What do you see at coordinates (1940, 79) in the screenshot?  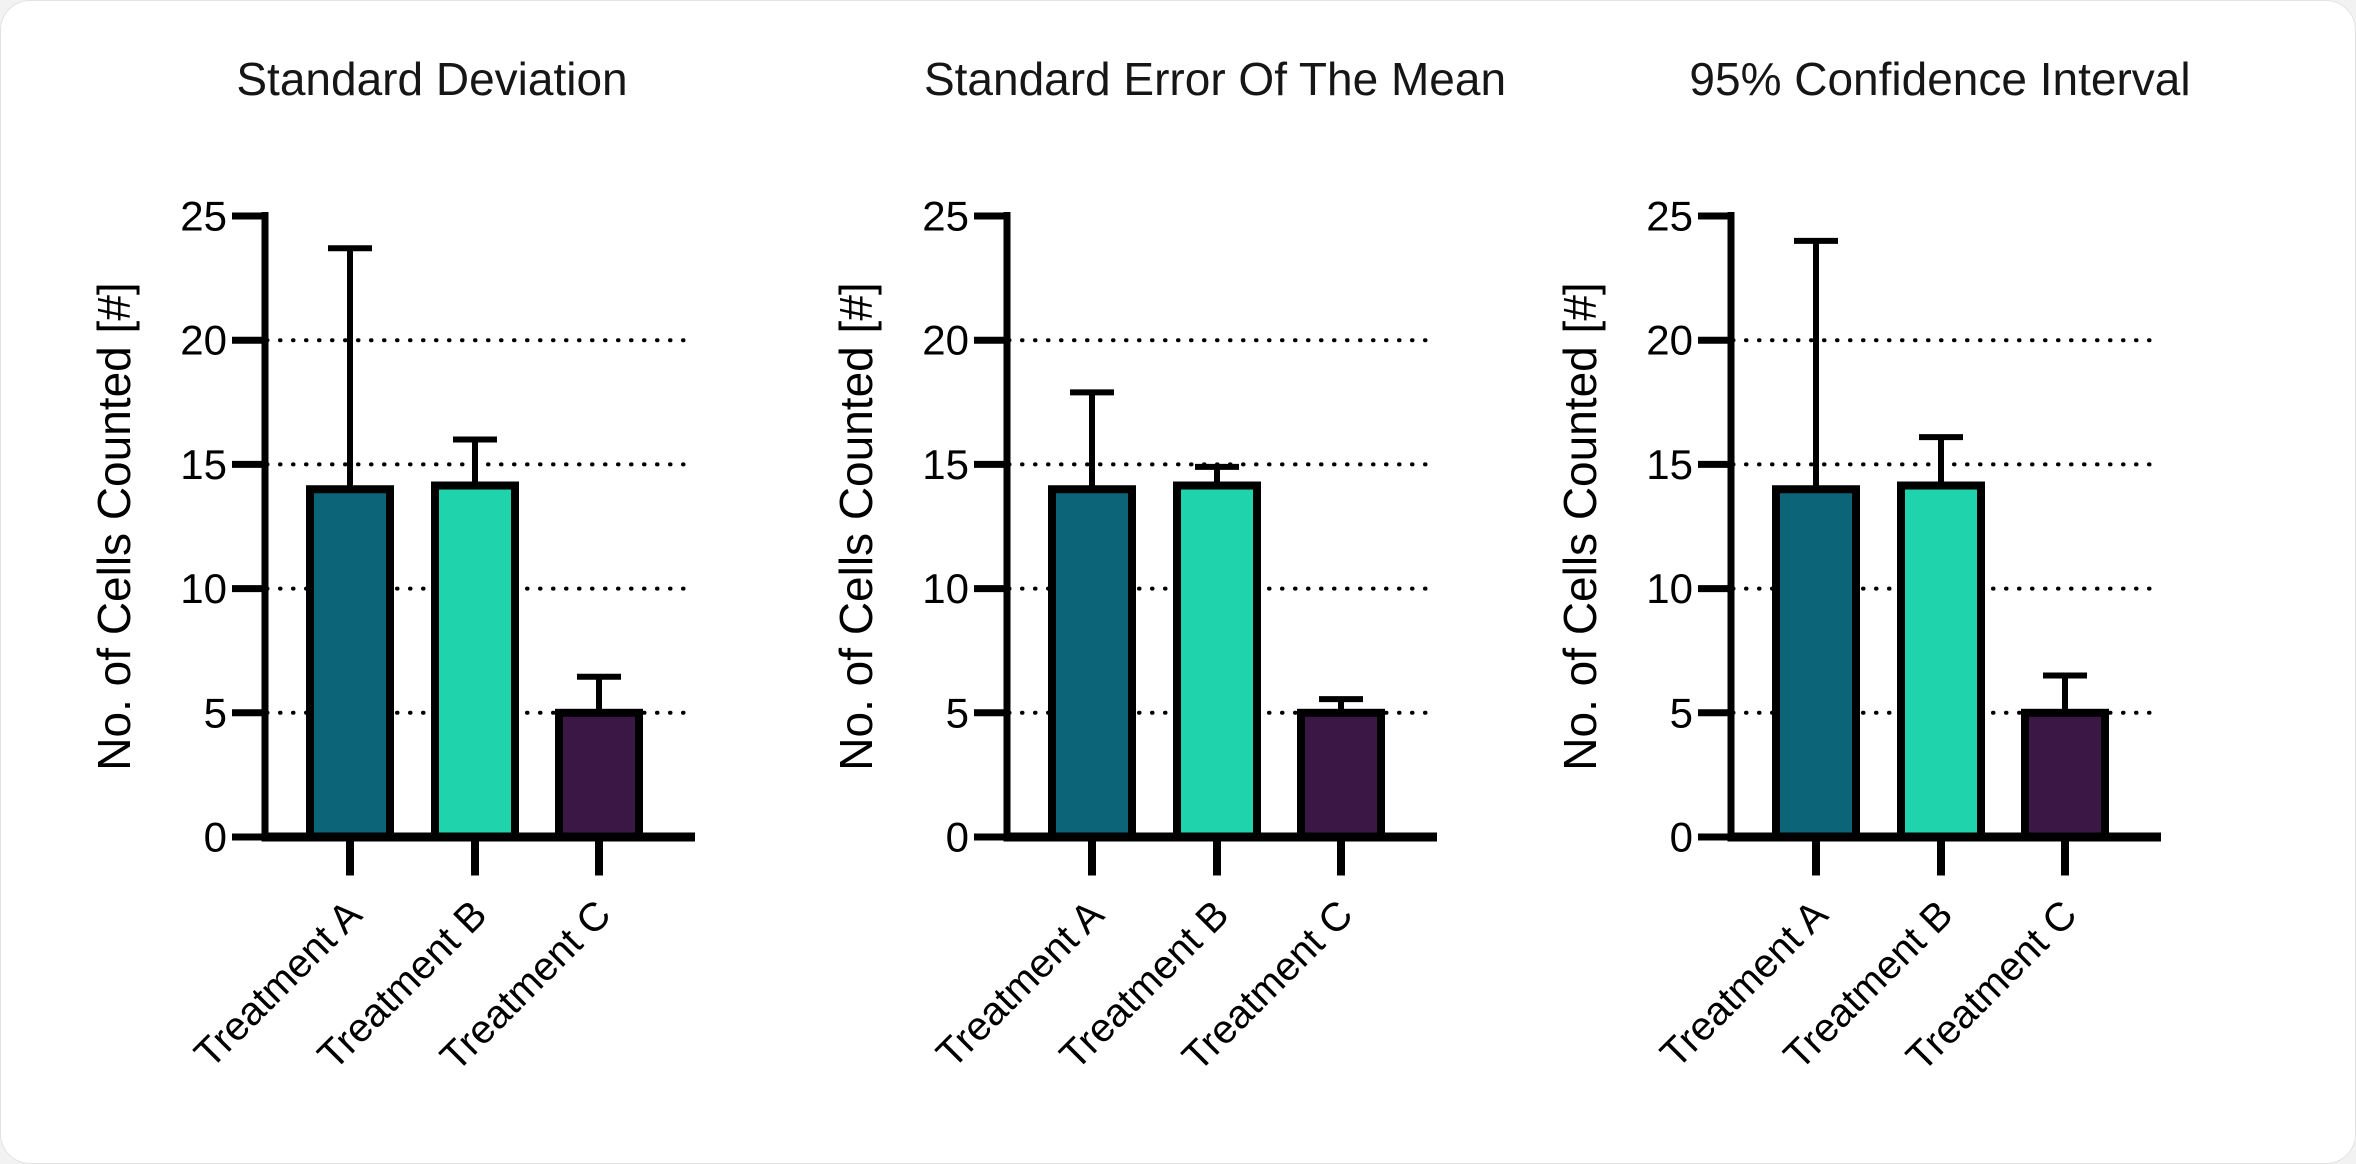 I see `chart-title-95-confidence-interval: 95% Confidence Interval` at bounding box center [1940, 79].